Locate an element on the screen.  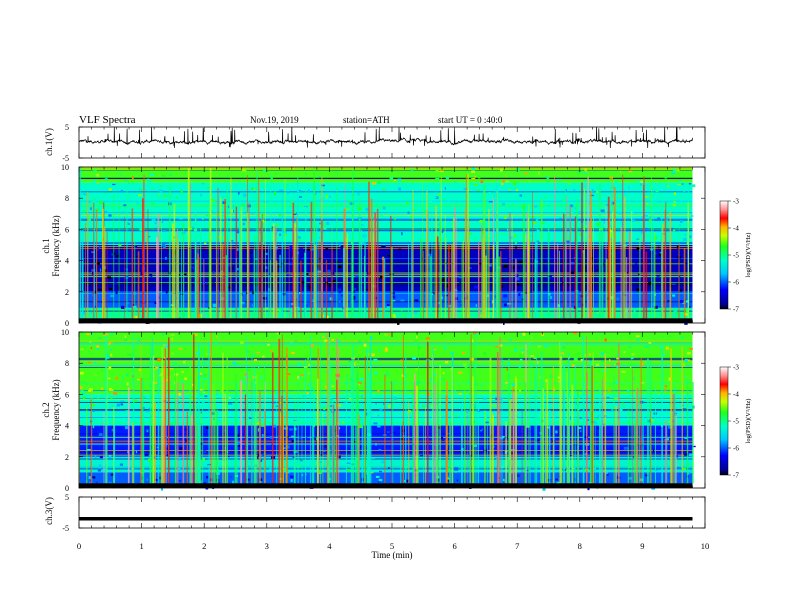
ch2-spectrogram-y-tick-label: 2 is located at coordinates (67, 457).